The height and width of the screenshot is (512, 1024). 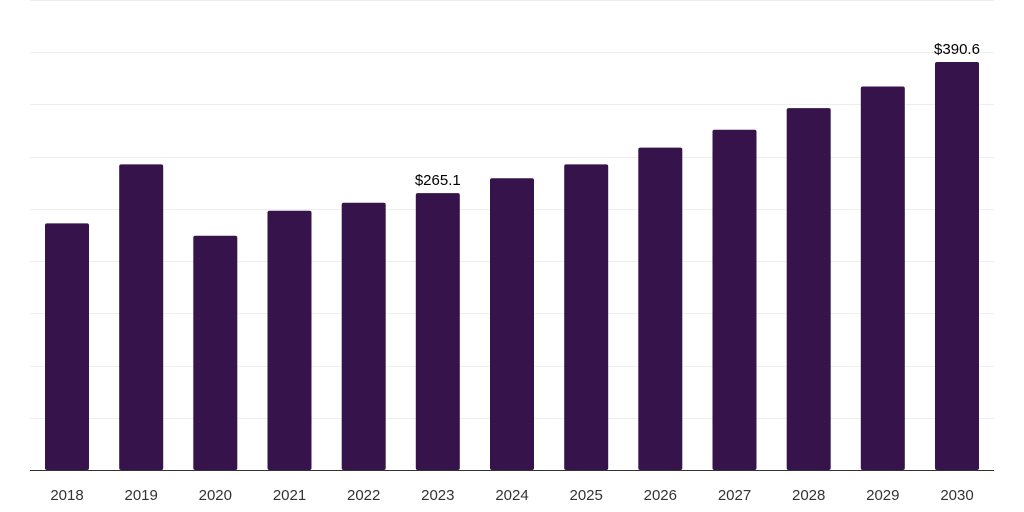 What do you see at coordinates (363, 495) in the screenshot?
I see `x-tick-label-2022: 2022` at bounding box center [363, 495].